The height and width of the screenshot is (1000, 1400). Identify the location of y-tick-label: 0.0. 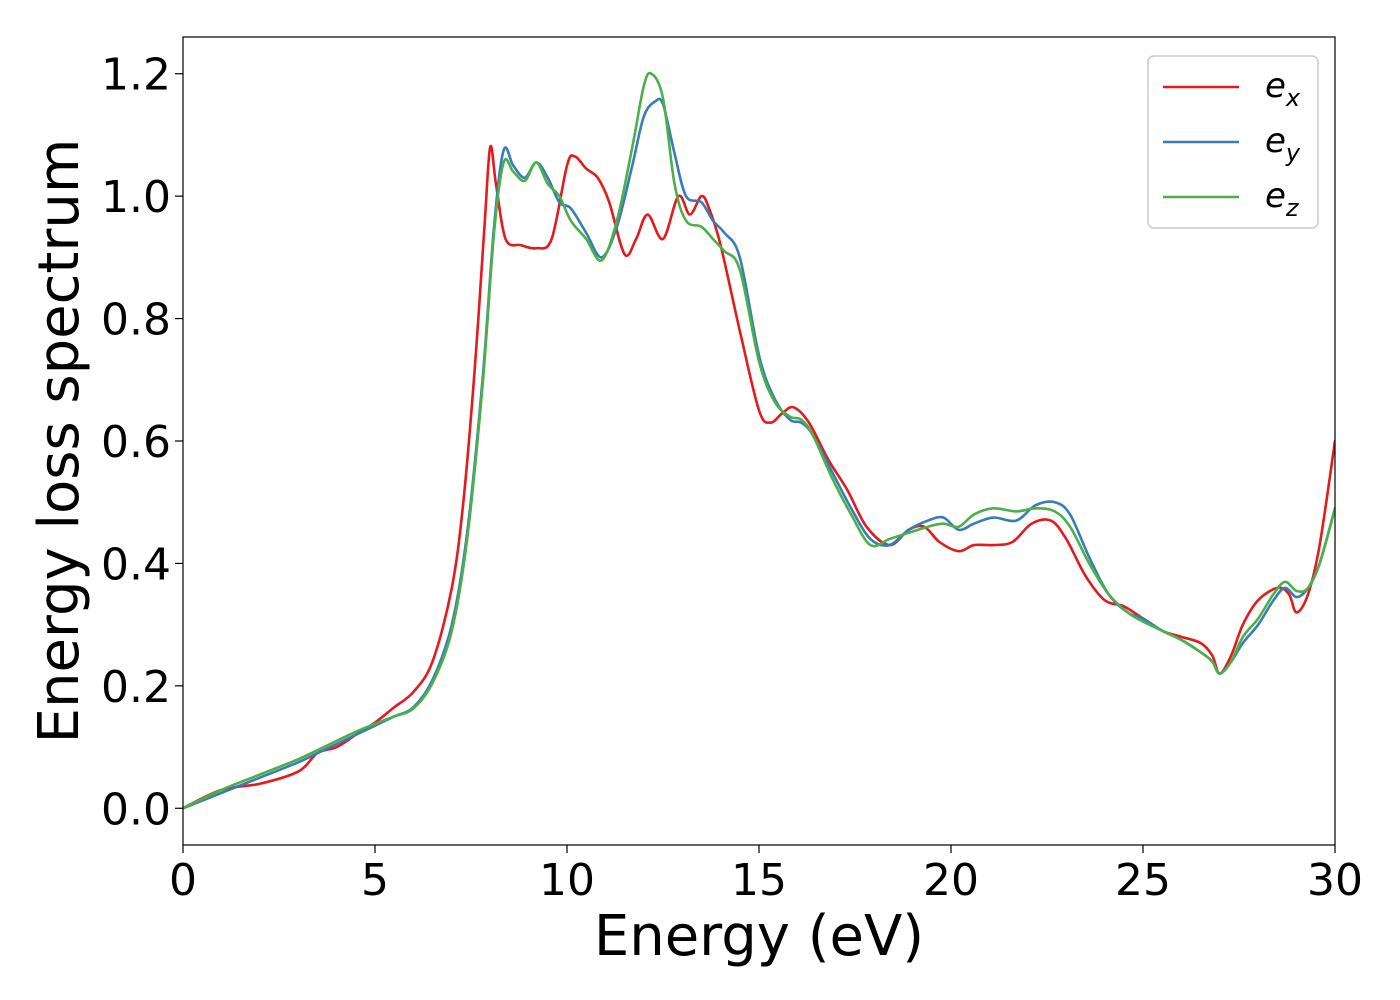
(136, 809).